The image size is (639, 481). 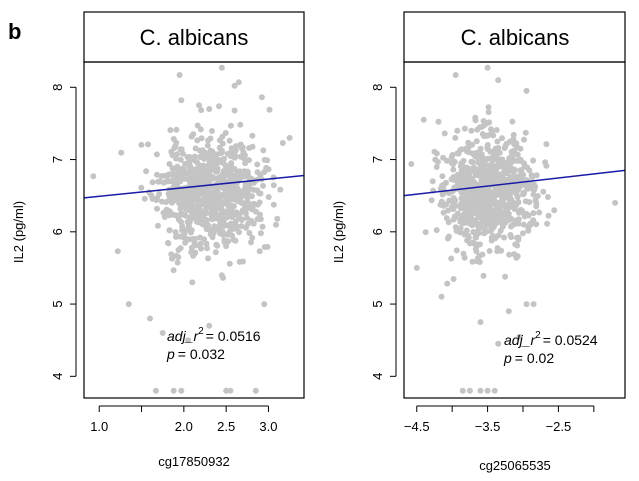 I want to click on panel-1-p-value: = 0.032, so click(x=201, y=354).